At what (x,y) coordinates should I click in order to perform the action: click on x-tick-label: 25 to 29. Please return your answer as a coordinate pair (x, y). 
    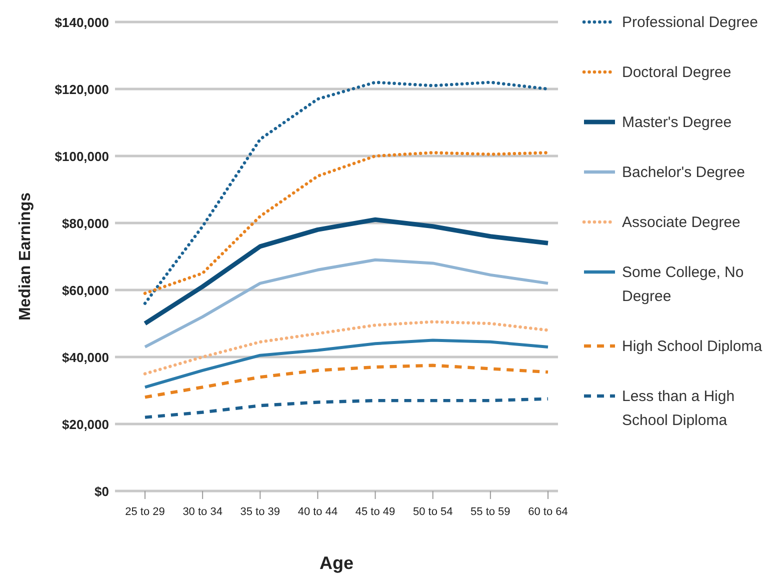
    Looking at the image, I should click on (145, 512).